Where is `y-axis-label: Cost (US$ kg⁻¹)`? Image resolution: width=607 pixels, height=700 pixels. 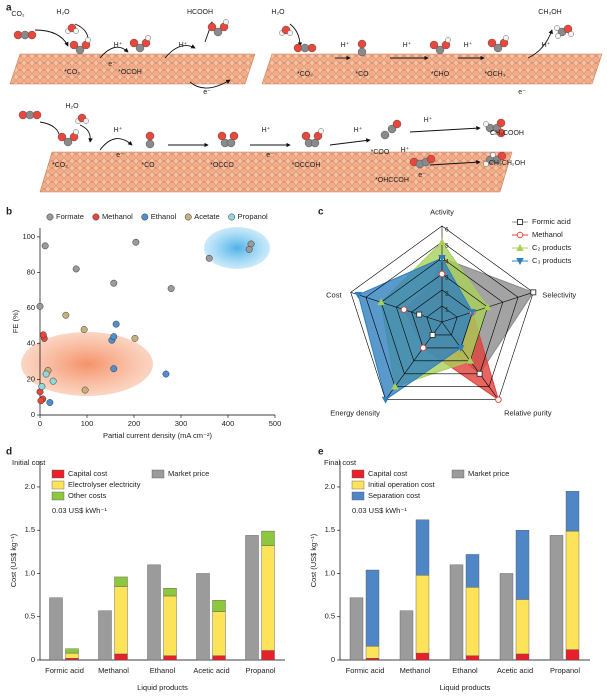
y-axis-label: Cost (US$ kg⁻¹) is located at coordinates (13, 560).